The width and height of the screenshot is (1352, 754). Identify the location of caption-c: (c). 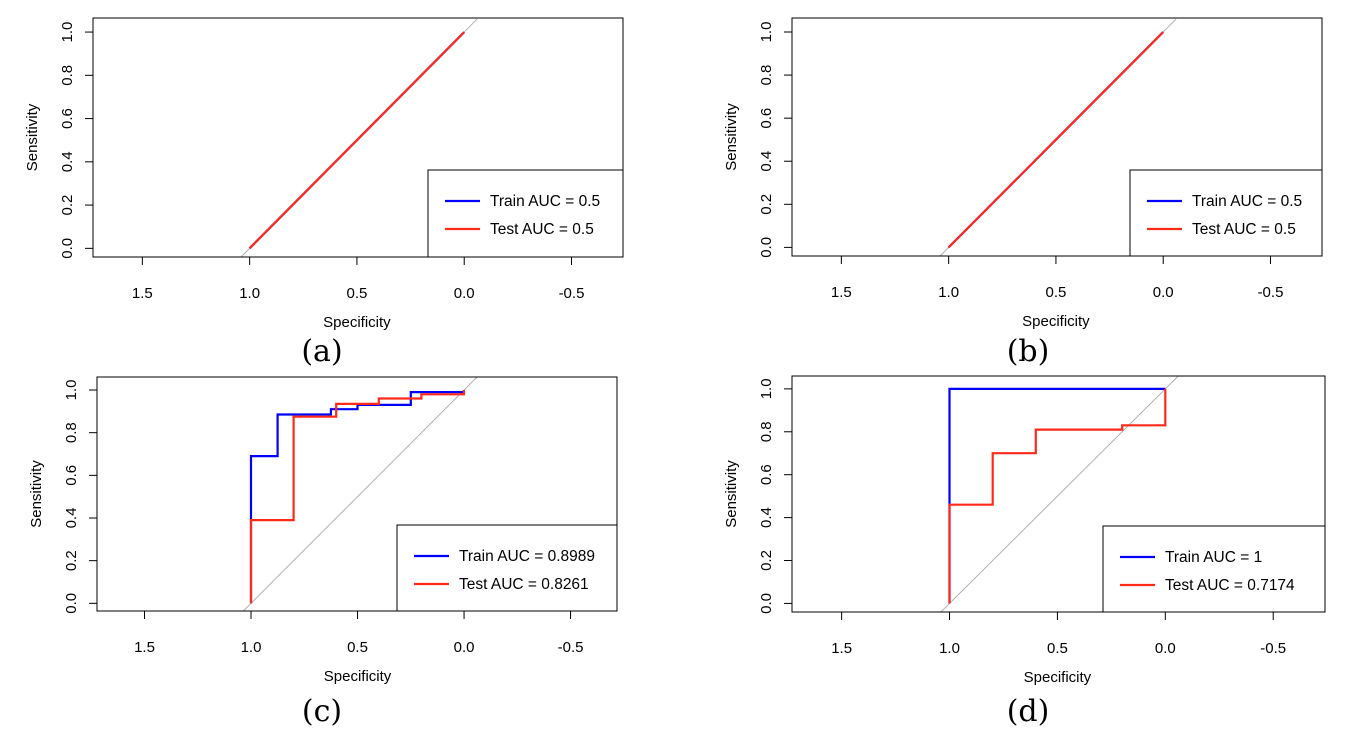
(322, 711).